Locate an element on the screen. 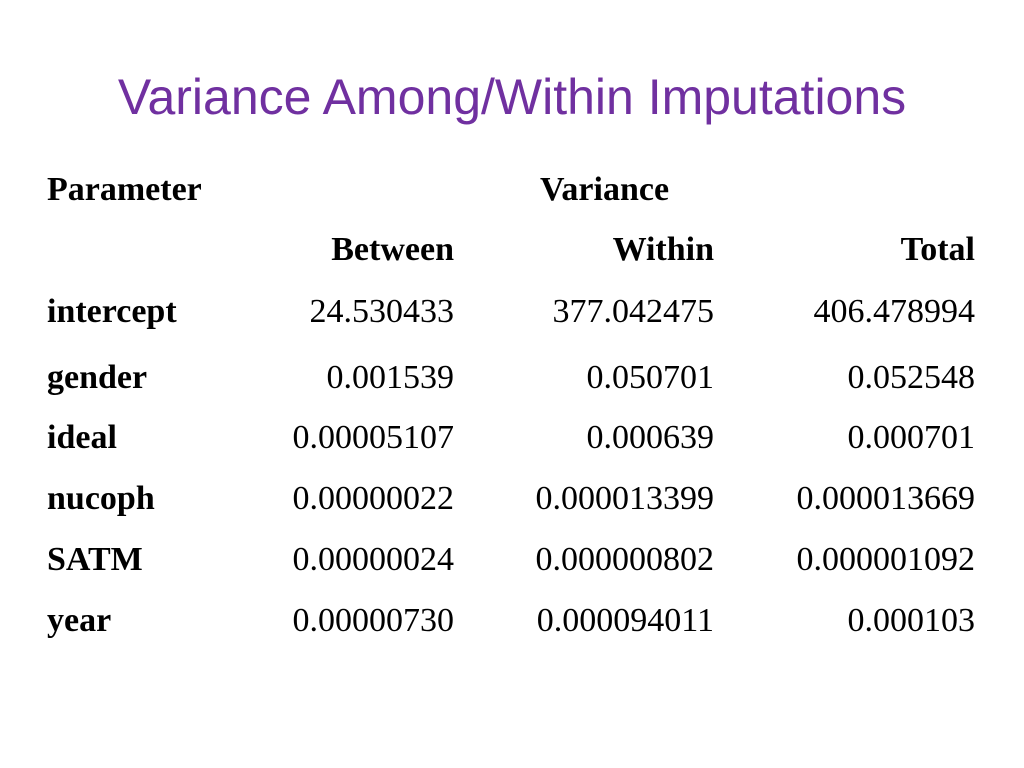 This screenshot has height=768, width=1024. column-header-within: Within is located at coordinates (663, 249).